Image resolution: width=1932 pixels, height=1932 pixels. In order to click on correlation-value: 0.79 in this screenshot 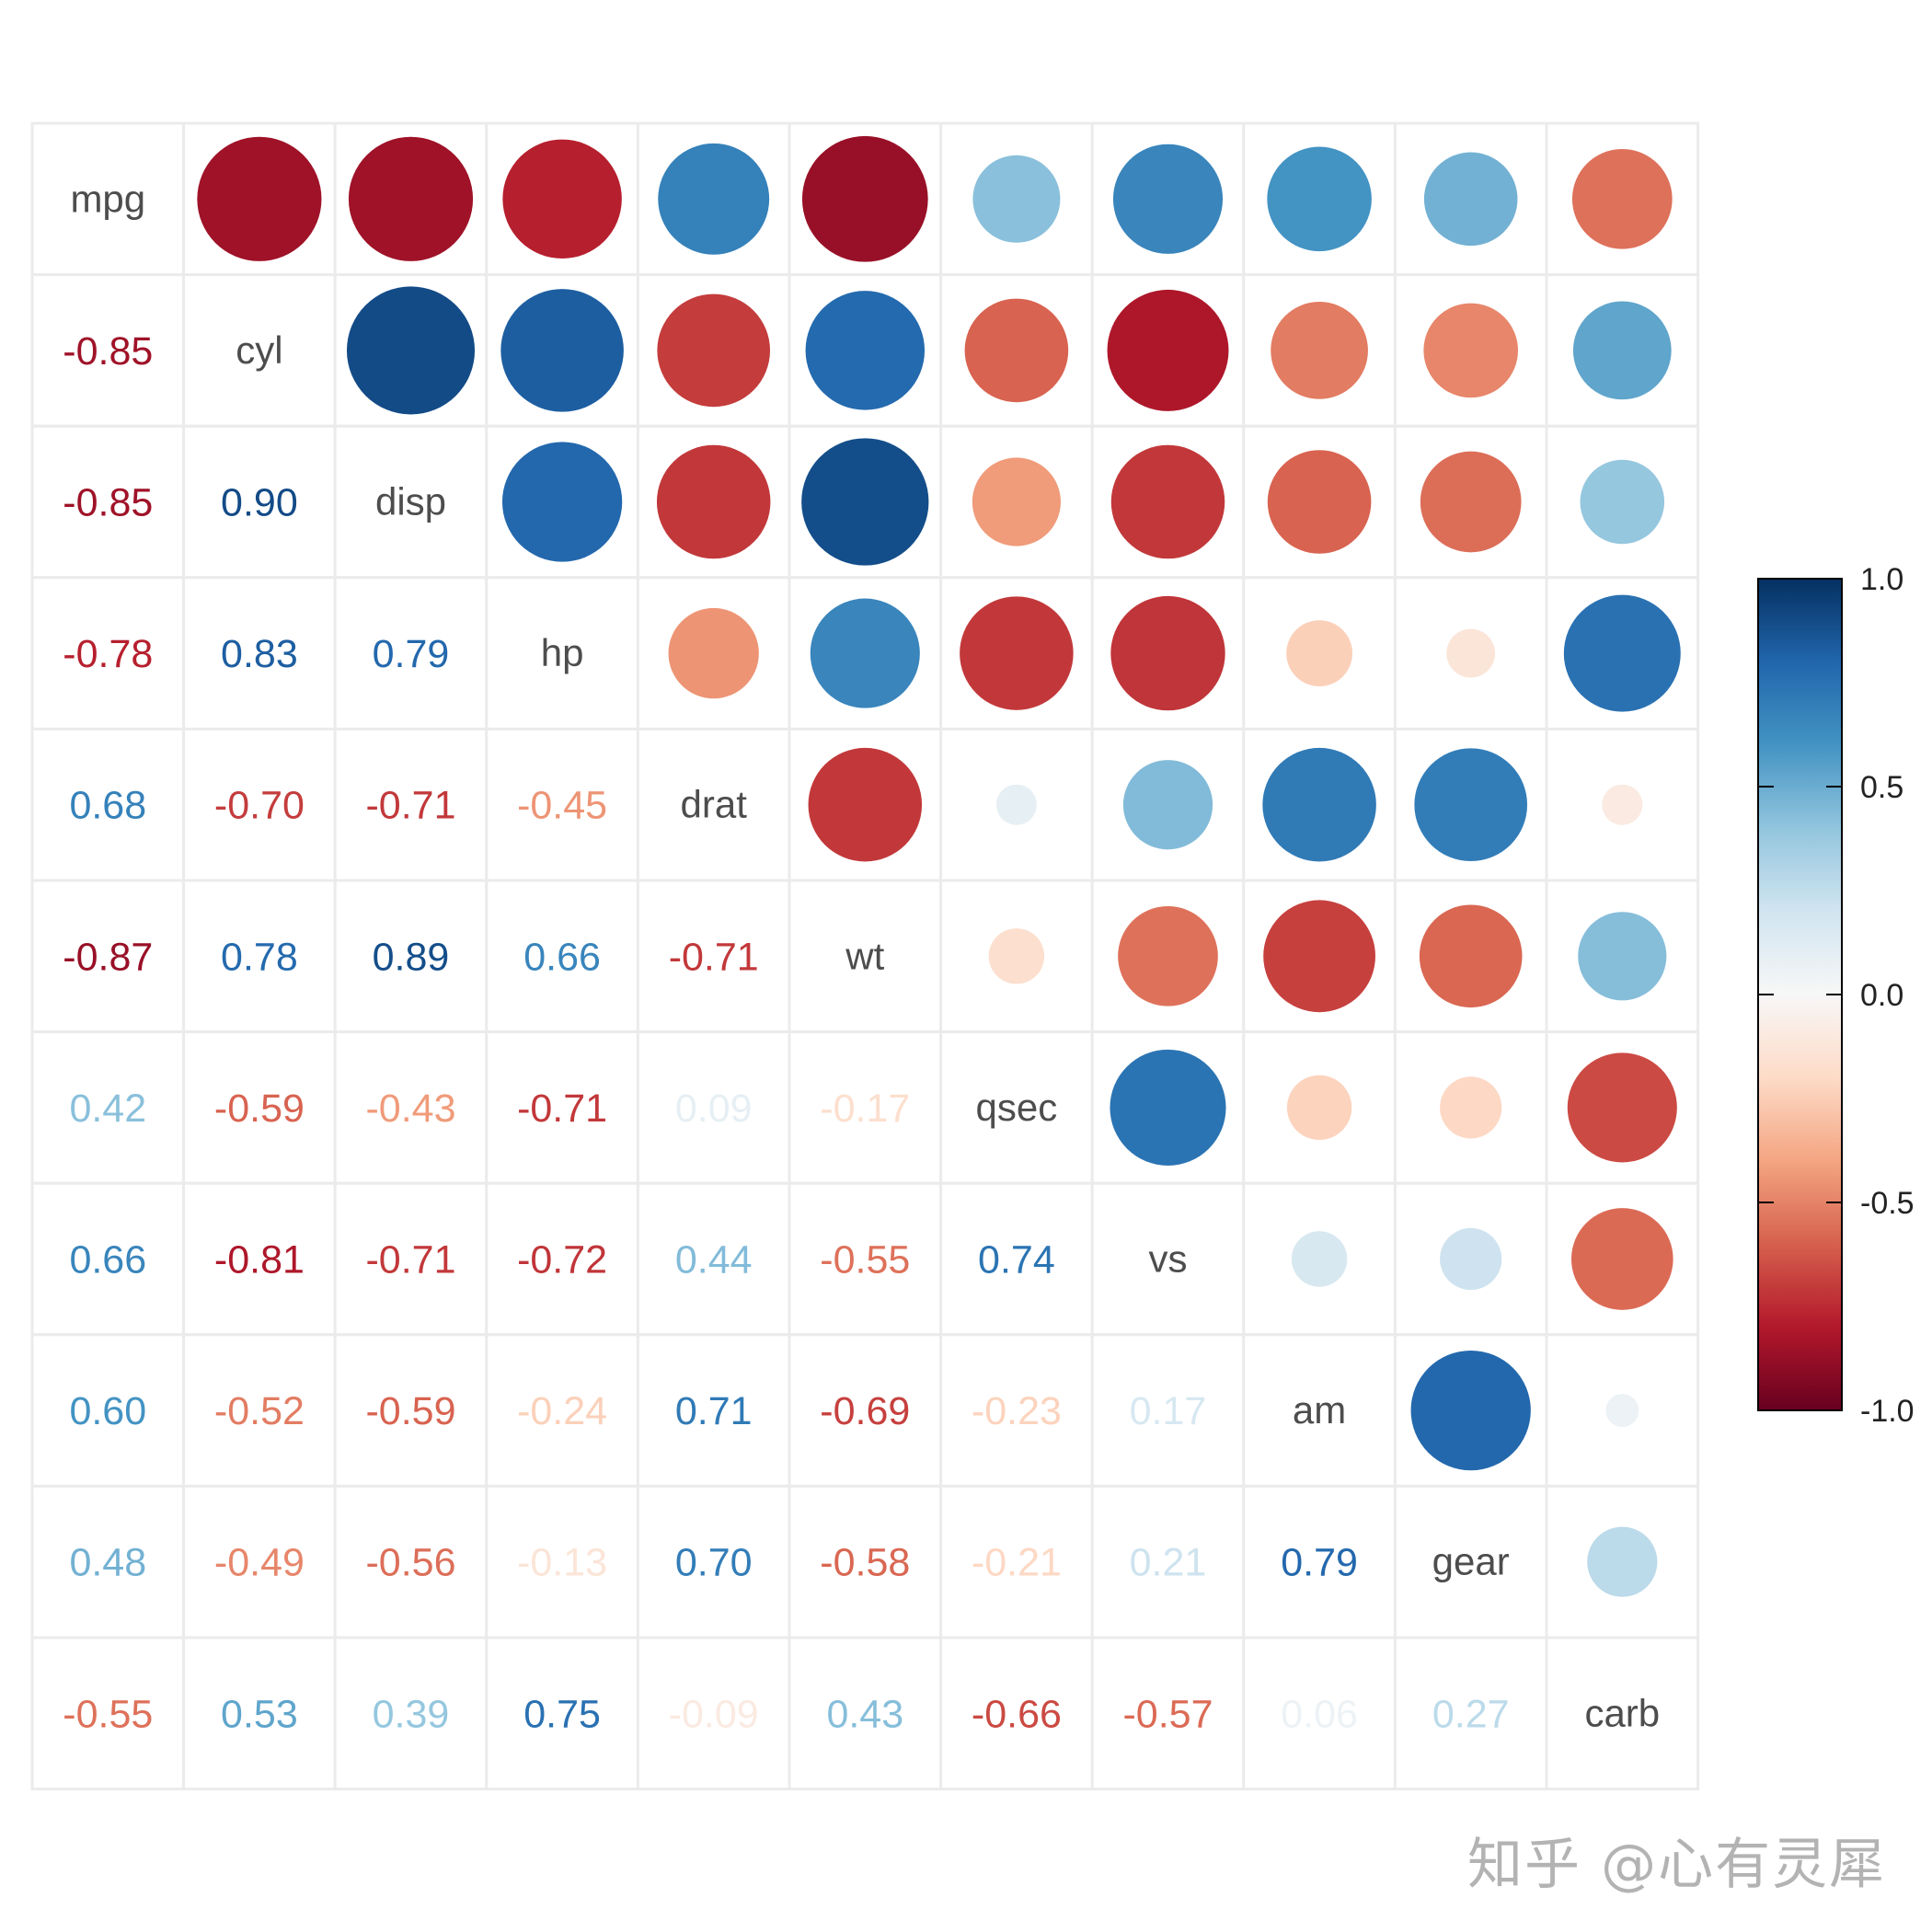, I will do `click(1319, 1563)`.